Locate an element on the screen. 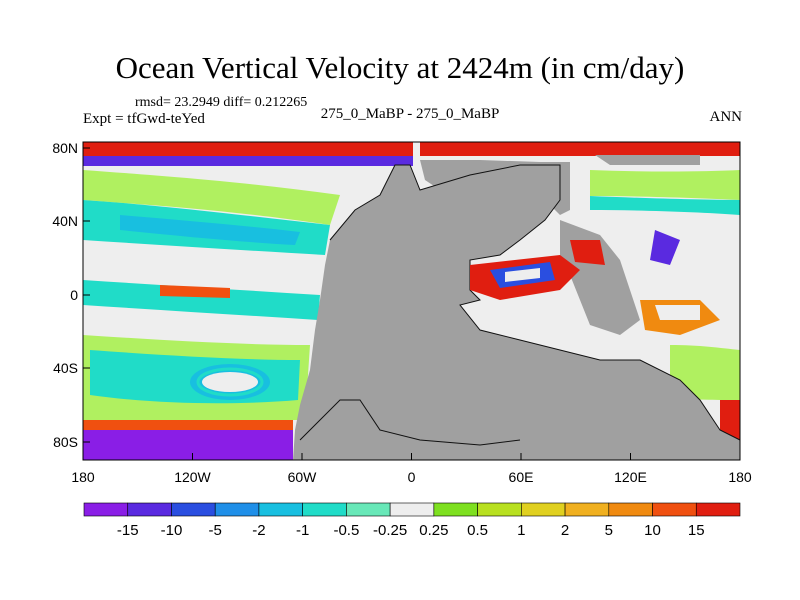  comparison-label: 275_0_MaBP - 275_0_MaBP is located at coordinates (410, 114).